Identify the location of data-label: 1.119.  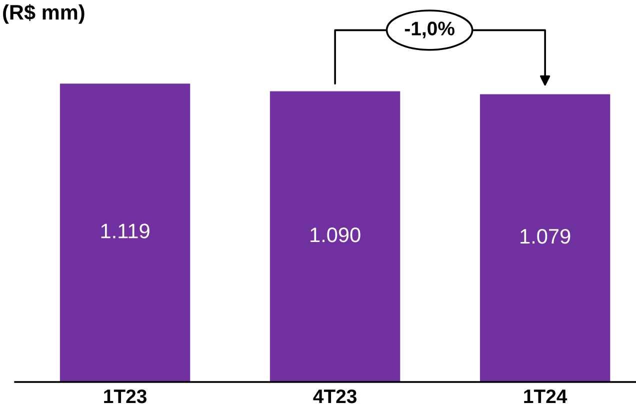
(125, 231).